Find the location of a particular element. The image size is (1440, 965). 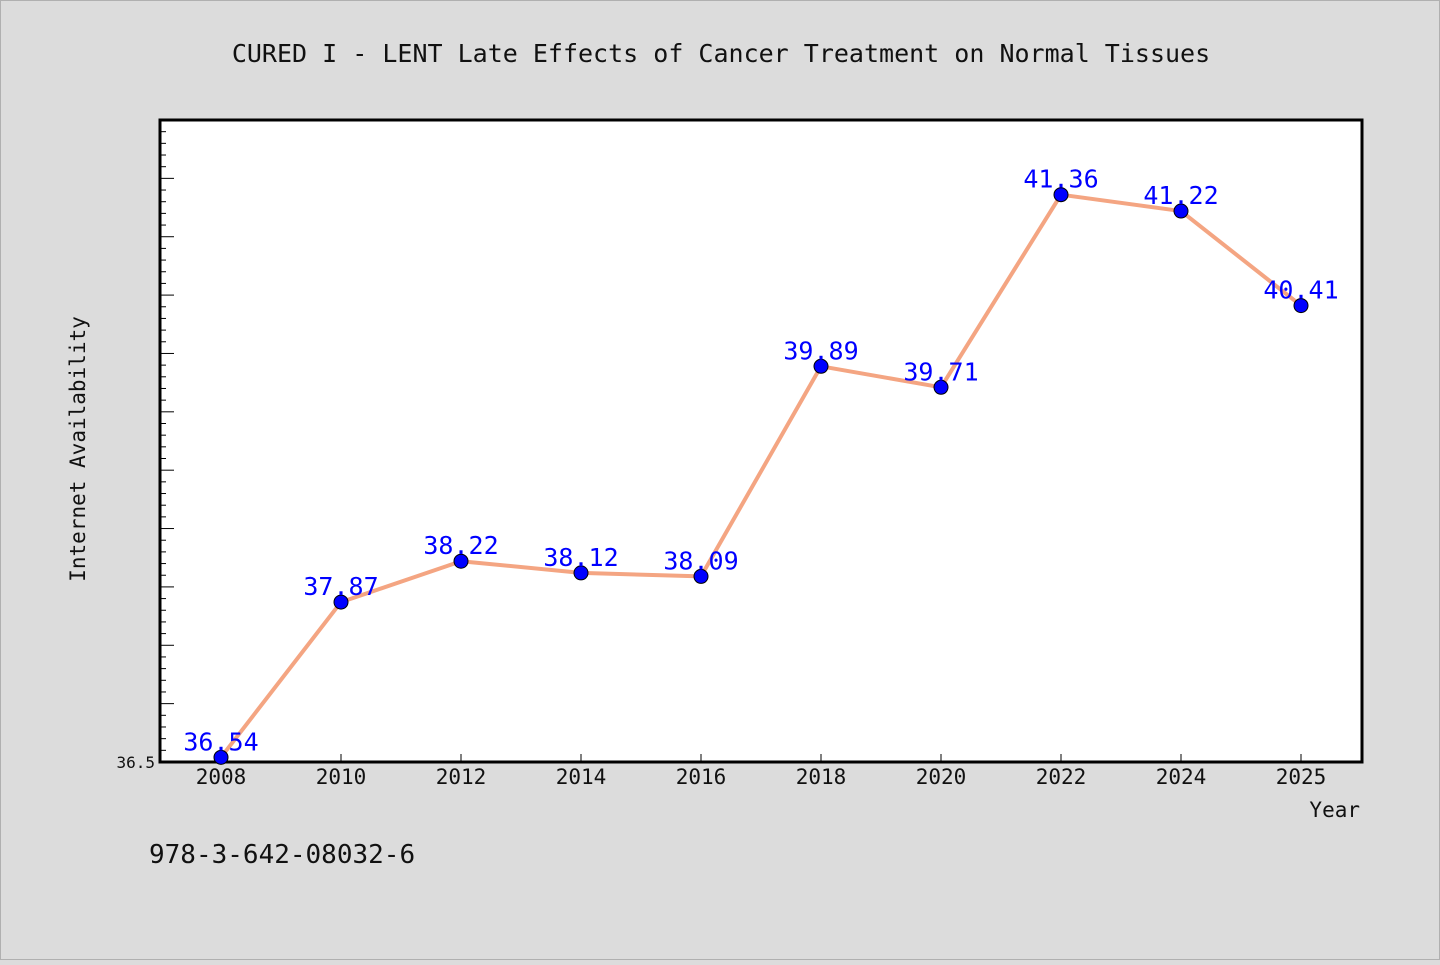

x-tick-label: 2016 is located at coordinates (701, 777).